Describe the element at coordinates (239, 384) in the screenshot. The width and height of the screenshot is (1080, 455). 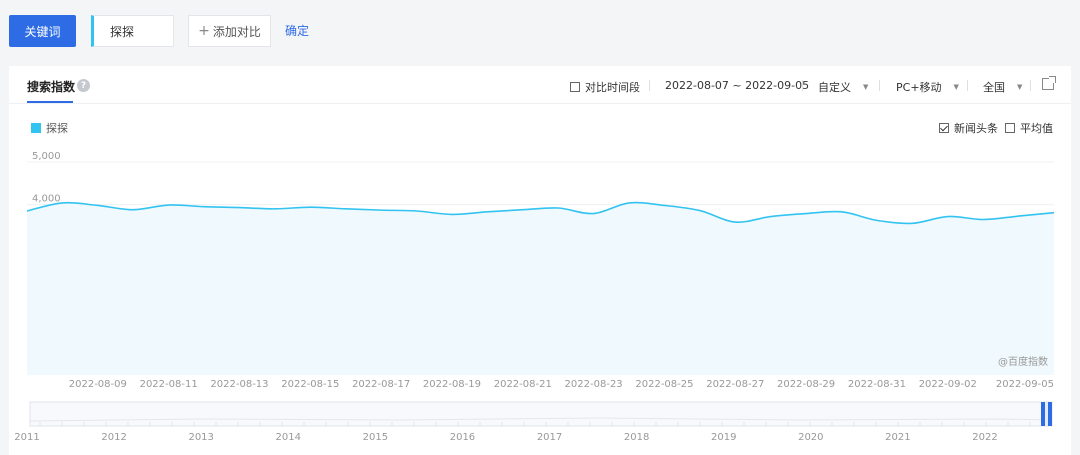
I see `x-tick-label: 2022-08-13` at that location.